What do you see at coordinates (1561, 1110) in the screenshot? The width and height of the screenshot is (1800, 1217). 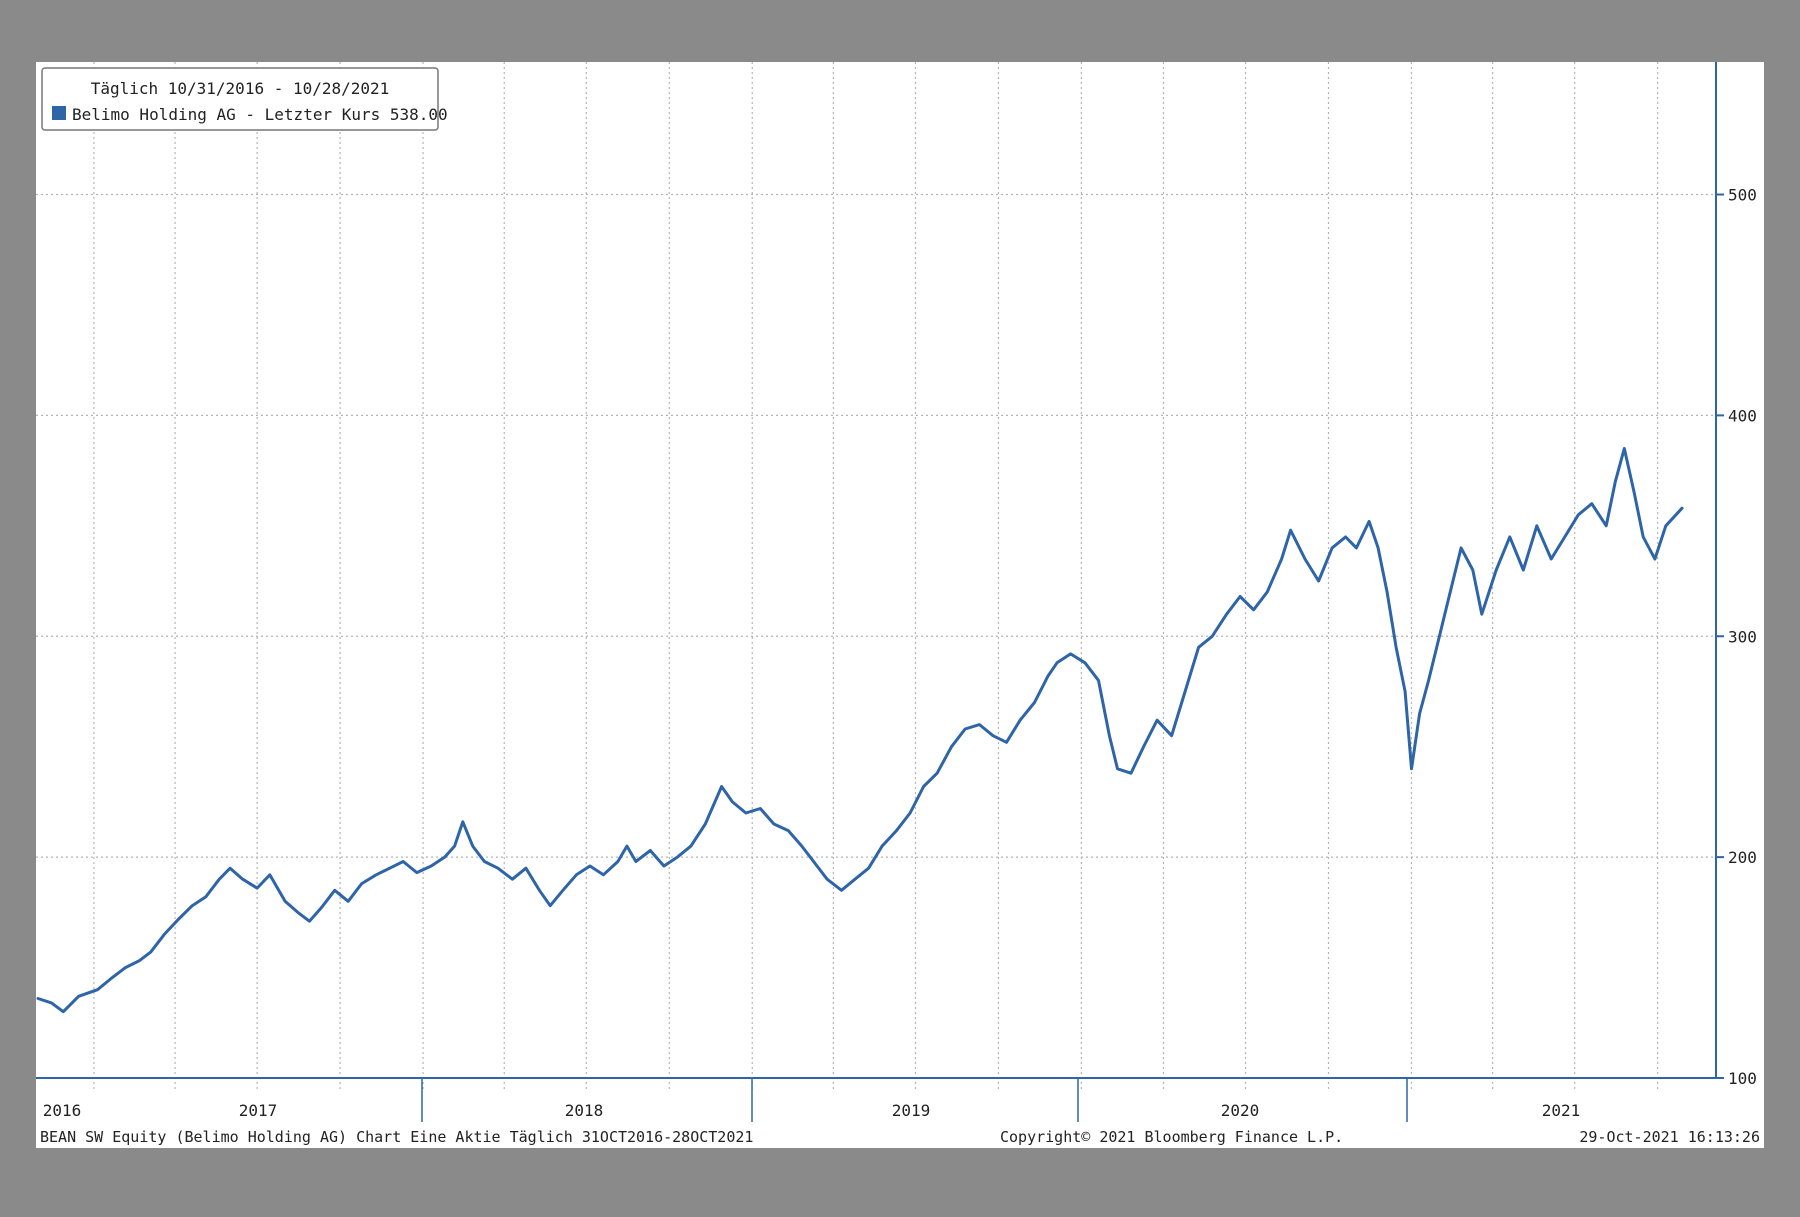 I see `x-tick-label: 2021` at bounding box center [1561, 1110].